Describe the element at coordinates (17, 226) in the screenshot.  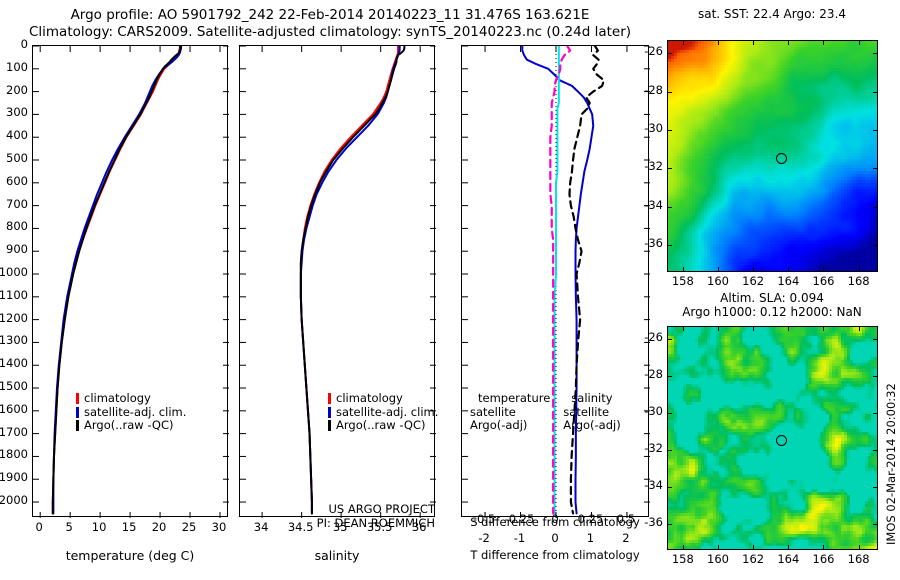
I see `depth-tick-800: 800` at that location.